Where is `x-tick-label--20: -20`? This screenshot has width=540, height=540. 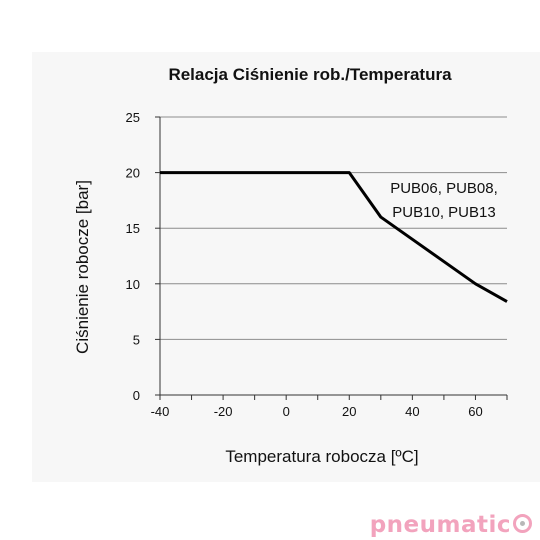 x-tick-label--20: -20 is located at coordinates (223, 411).